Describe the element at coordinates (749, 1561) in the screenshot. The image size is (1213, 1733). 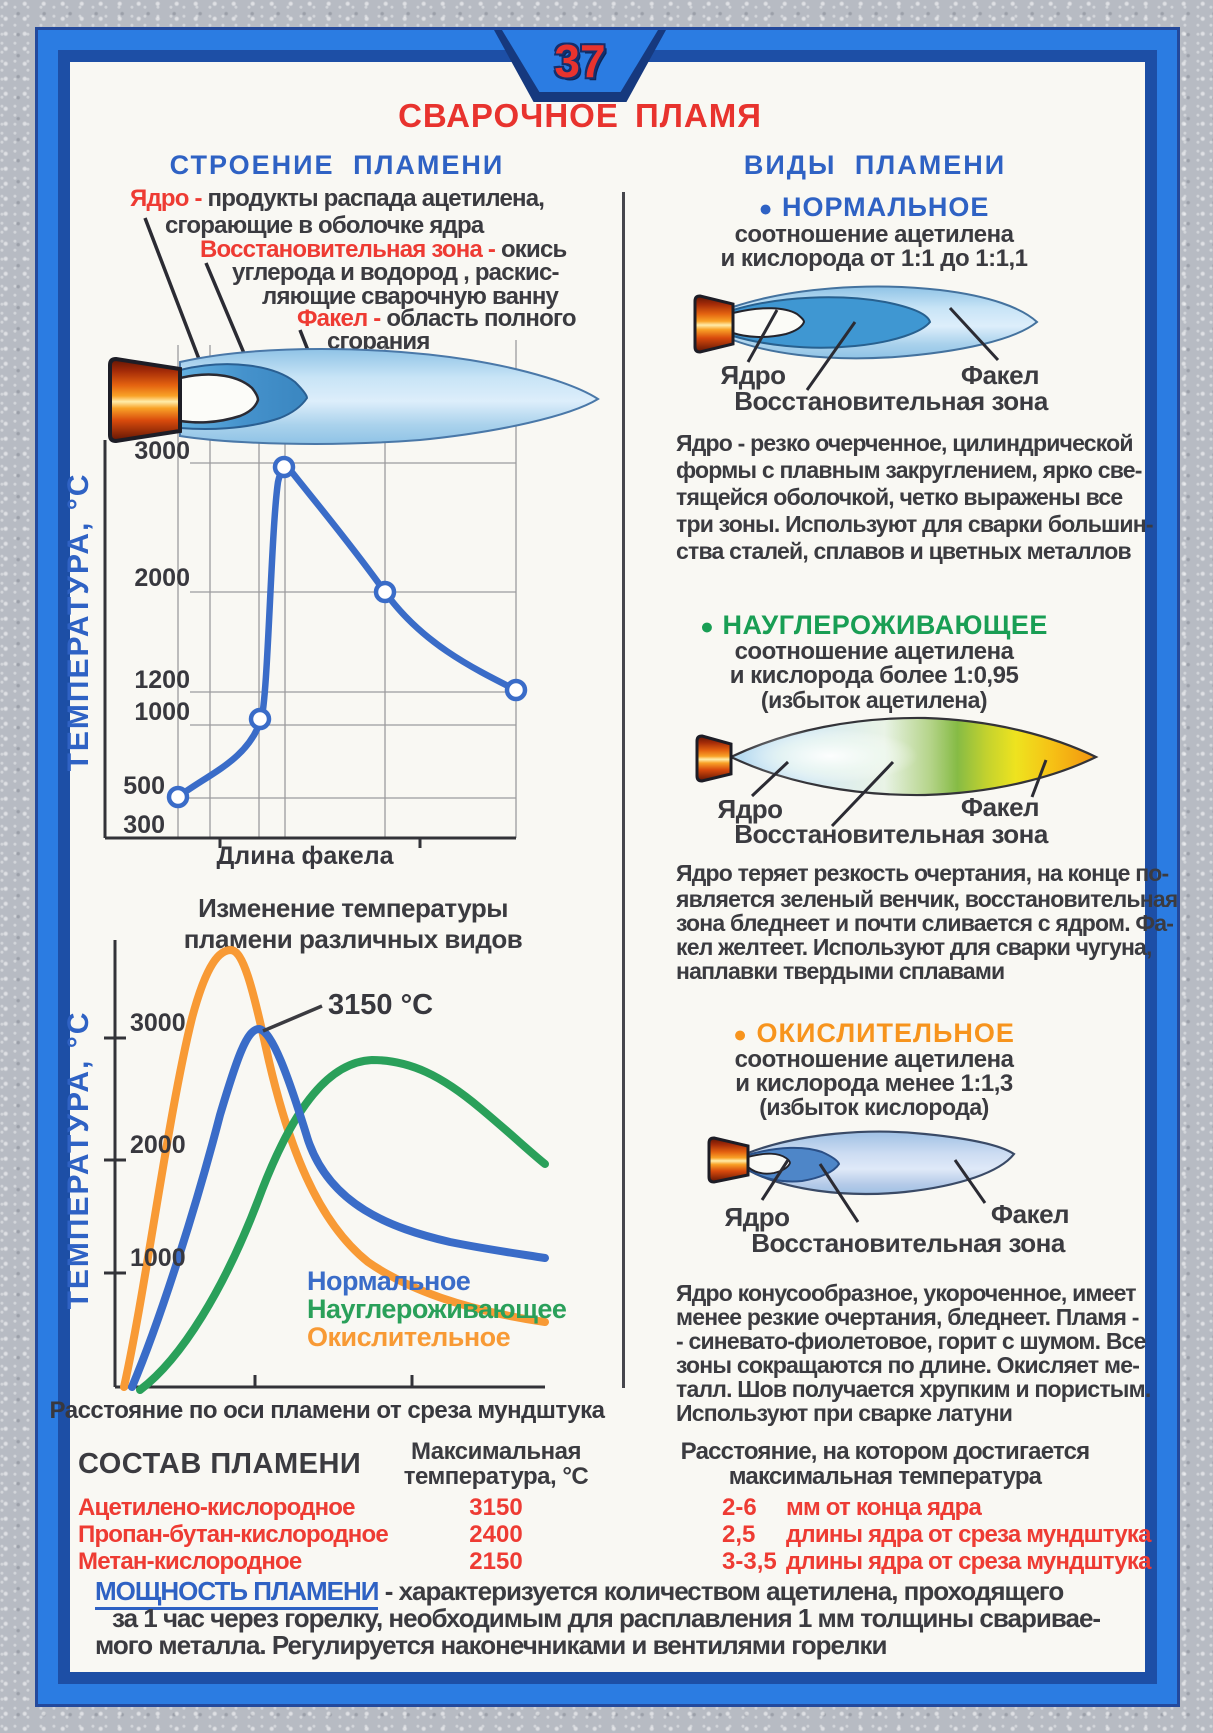
I see `table-row-dist: 3-3,5` at that location.